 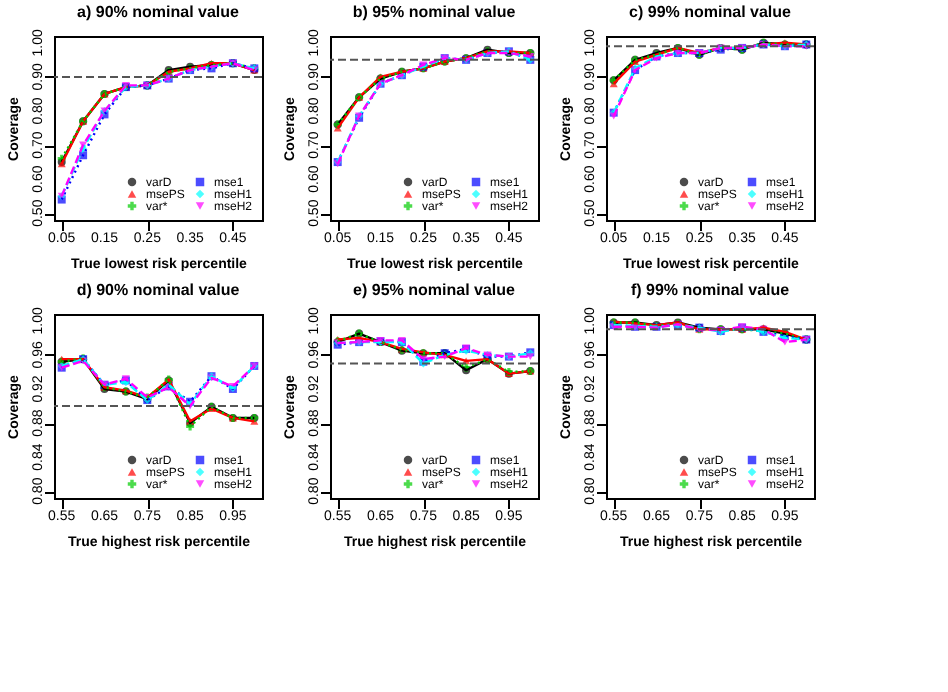 I want to click on chart-title: f) 99% nominal value, so click(x=710, y=290).